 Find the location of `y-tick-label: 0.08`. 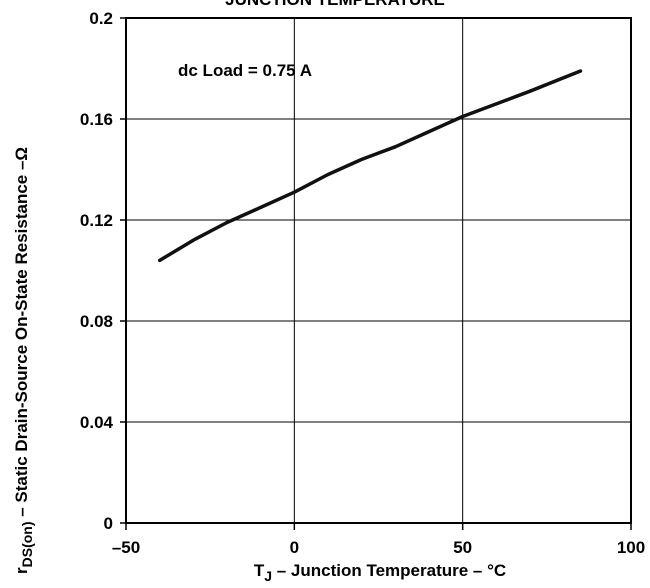

y-tick-label: 0.08 is located at coordinates (96, 321).